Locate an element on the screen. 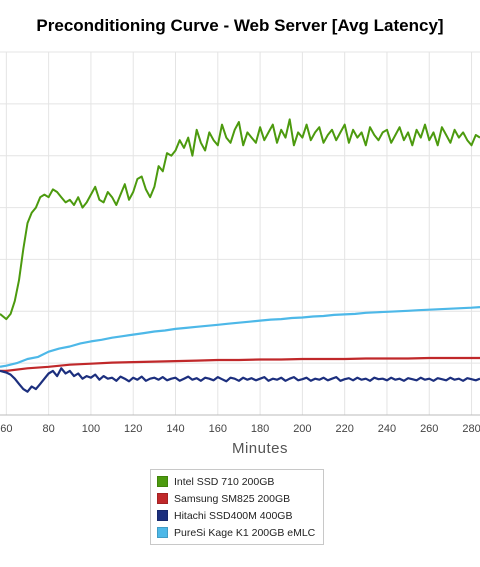 Image resolution: width=480 pixels, height=567 pixels. x-tick-label: 140 is located at coordinates (175, 429).